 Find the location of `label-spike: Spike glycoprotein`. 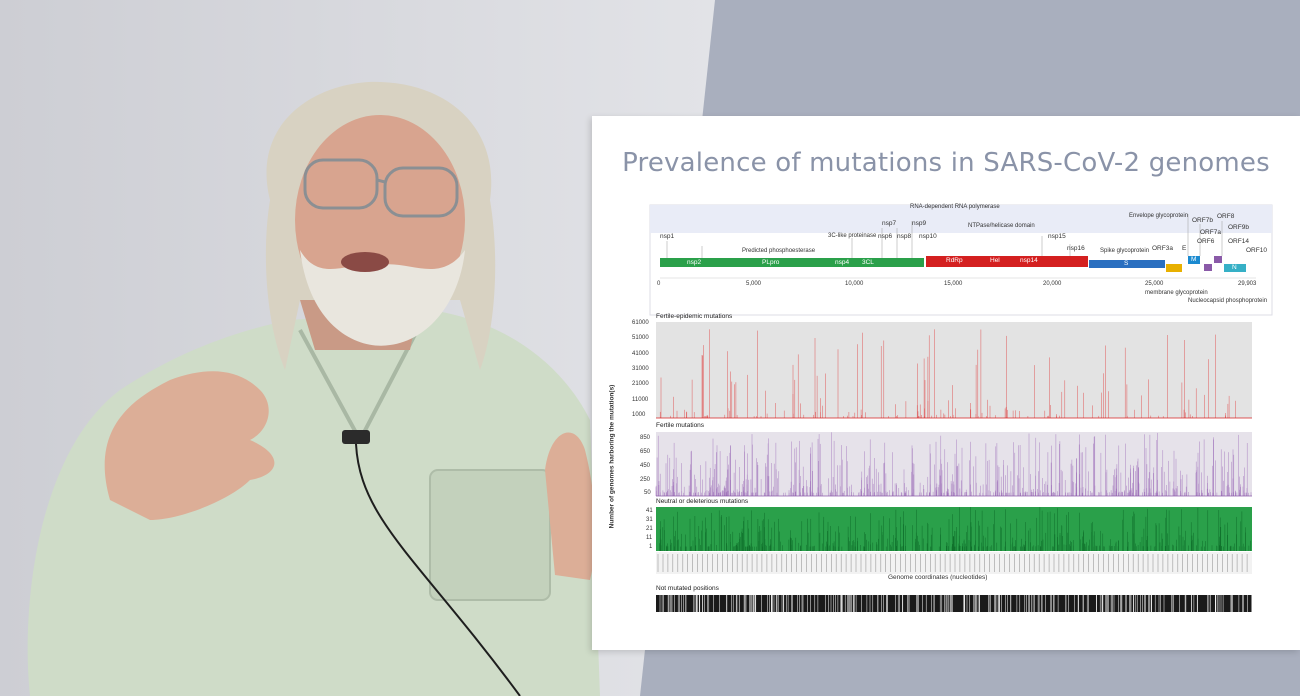

label-spike: Spike glycoprotein is located at coordinates (1125, 251).